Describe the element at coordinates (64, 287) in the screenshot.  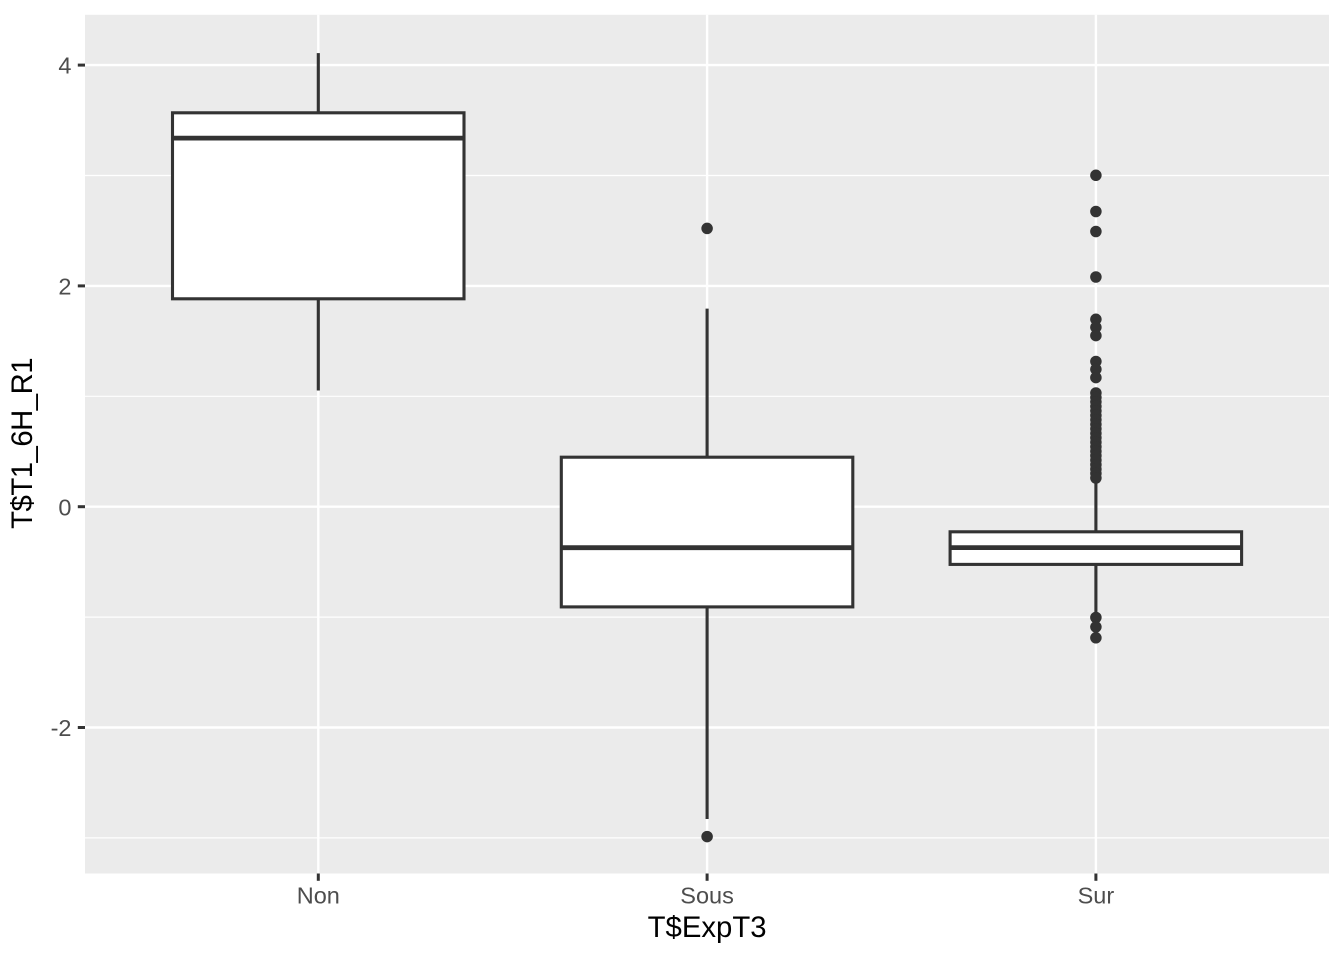
I see `svg-text: 2` at that location.